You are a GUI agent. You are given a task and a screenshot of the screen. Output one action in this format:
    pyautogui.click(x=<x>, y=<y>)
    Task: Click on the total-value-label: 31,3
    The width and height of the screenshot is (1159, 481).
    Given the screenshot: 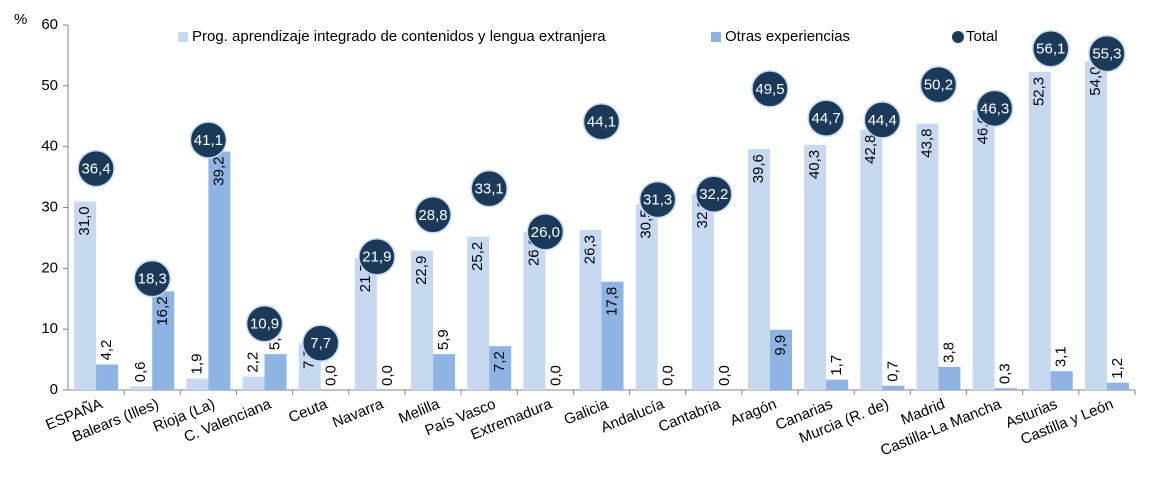 What is the action you would take?
    pyautogui.click(x=657, y=200)
    